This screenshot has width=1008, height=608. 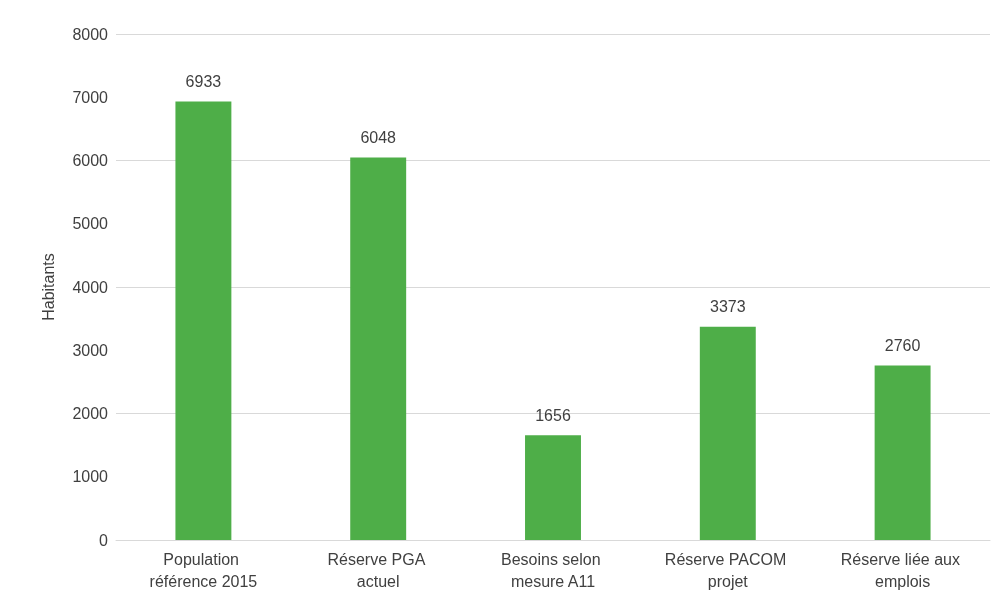 I want to click on y-axis-title: Habitants, so click(x=48, y=287).